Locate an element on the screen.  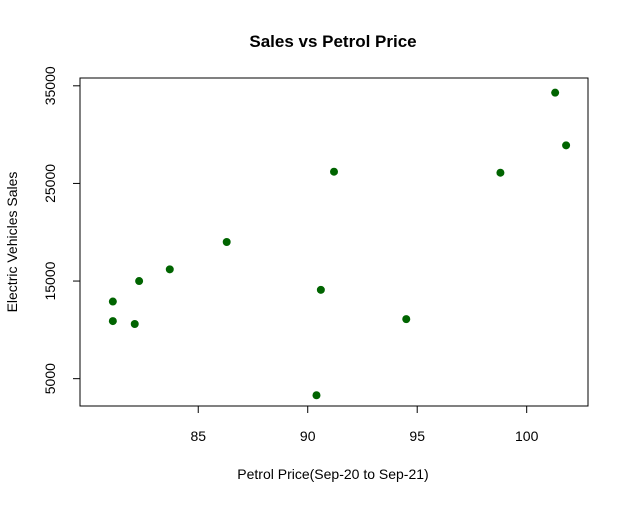
y-tick-label: 15000 is located at coordinates (50, 280).